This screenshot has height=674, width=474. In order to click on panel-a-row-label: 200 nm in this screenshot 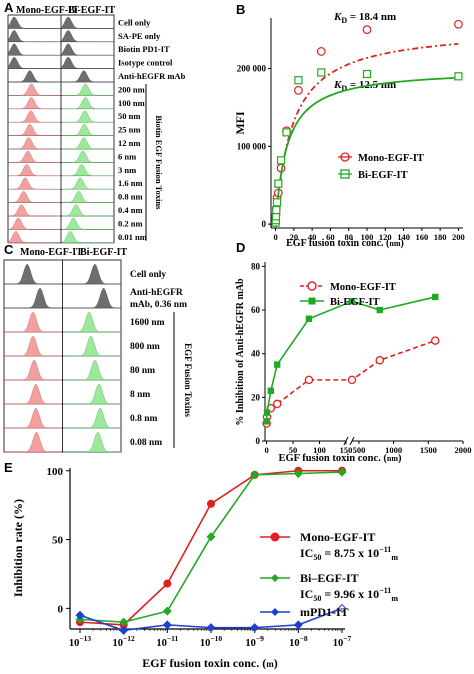, I will do `click(131, 89)`.